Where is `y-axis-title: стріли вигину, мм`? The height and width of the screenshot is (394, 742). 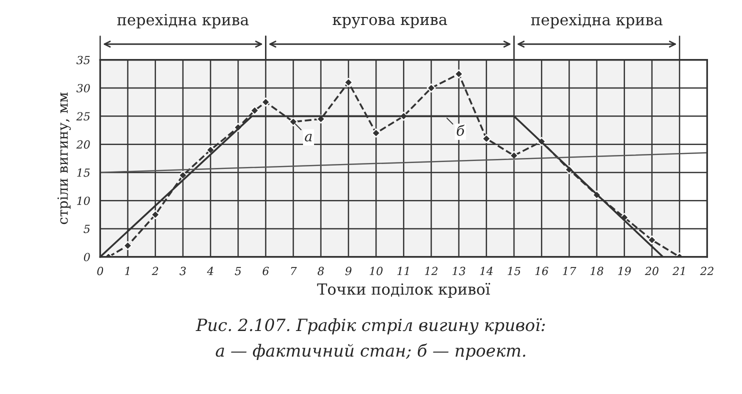 y-axis-title: стріли вигину, мм is located at coordinates (64, 158).